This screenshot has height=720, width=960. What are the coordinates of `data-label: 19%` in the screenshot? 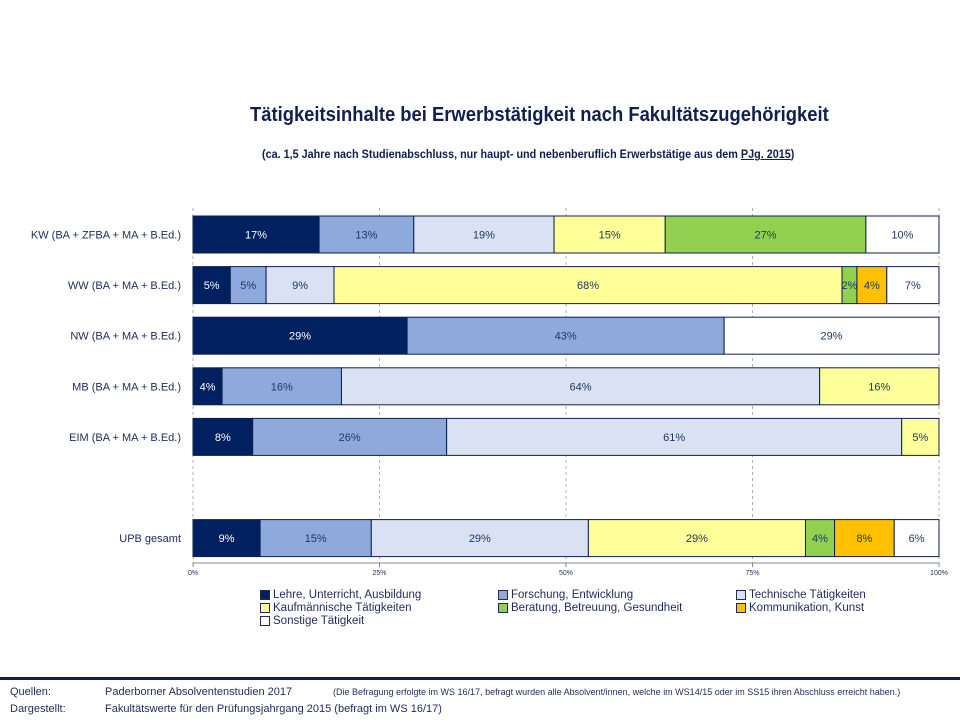 It's located at (484, 236).